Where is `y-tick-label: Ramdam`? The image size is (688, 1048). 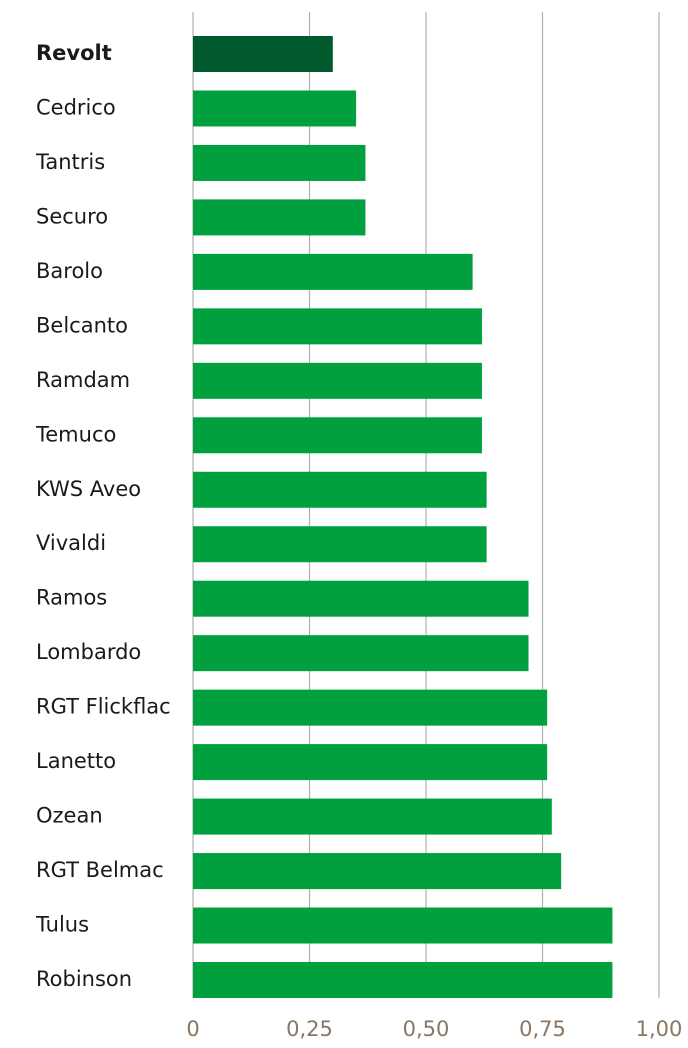
y-tick-label: Ramdam is located at coordinates (83, 380).